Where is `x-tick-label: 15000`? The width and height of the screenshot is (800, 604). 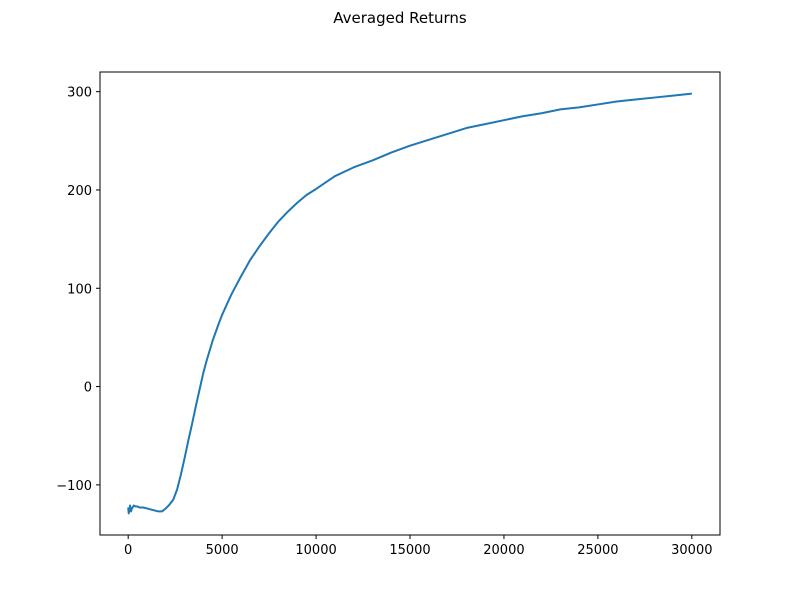
x-tick-label: 15000 is located at coordinates (409, 550).